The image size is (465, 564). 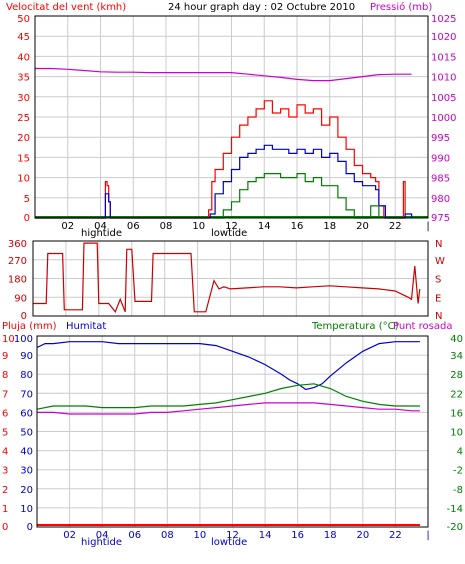 I want to click on direction-compass-tick-2: S, so click(x=438, y=280).